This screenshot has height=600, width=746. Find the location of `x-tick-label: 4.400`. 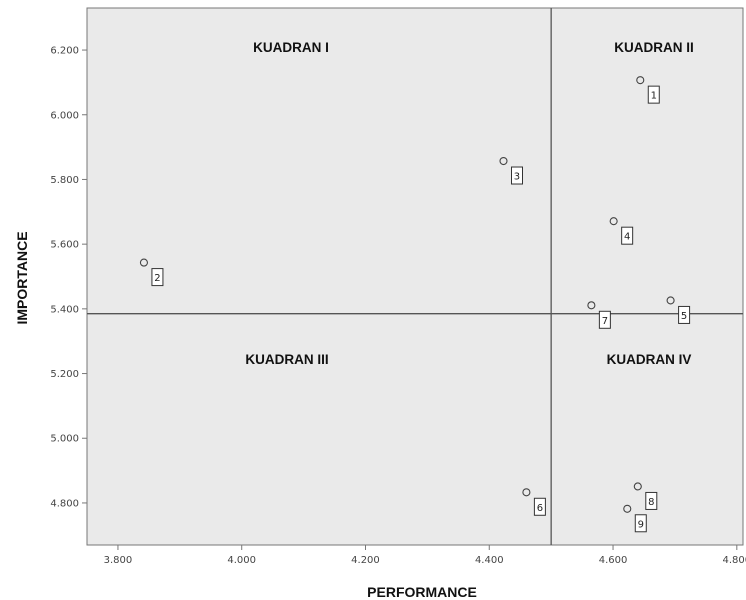

x-tick-label: 4.400 is located at coordinates (489, 560).